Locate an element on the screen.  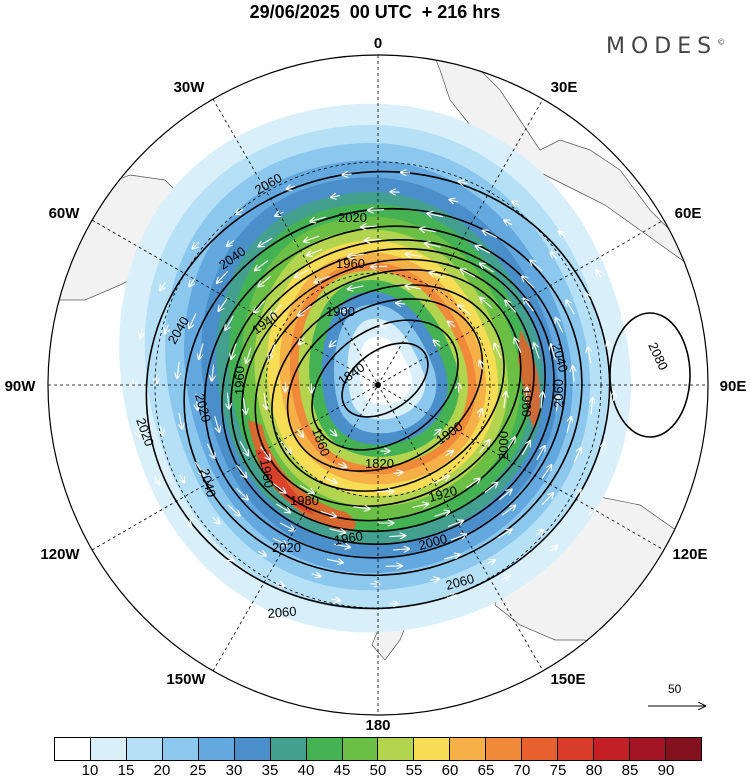
lon-label-120e: 120E is located at coordinates (689, 554).